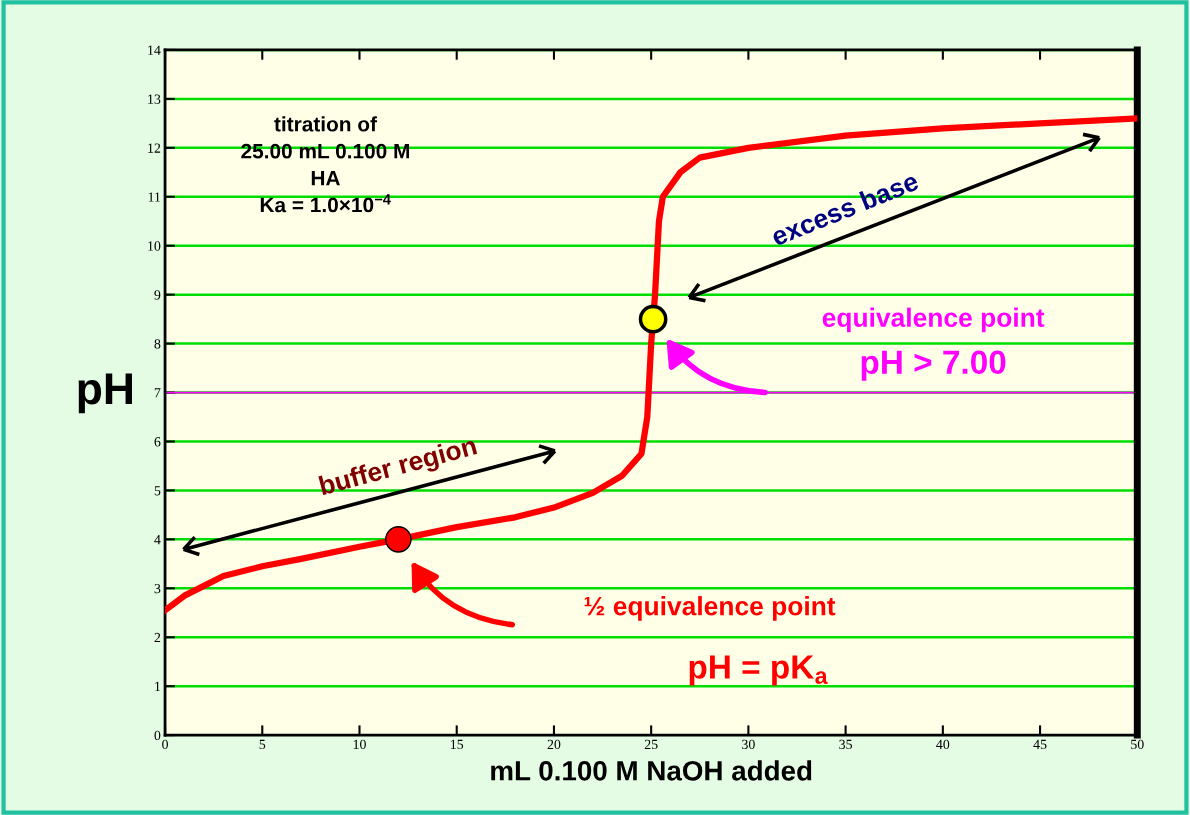 The image size is (1190, 815). What do you see at coordinates (154, 246) in the screenshot?
I see `y-tick-label: 10` at bounding box center [154, 246].